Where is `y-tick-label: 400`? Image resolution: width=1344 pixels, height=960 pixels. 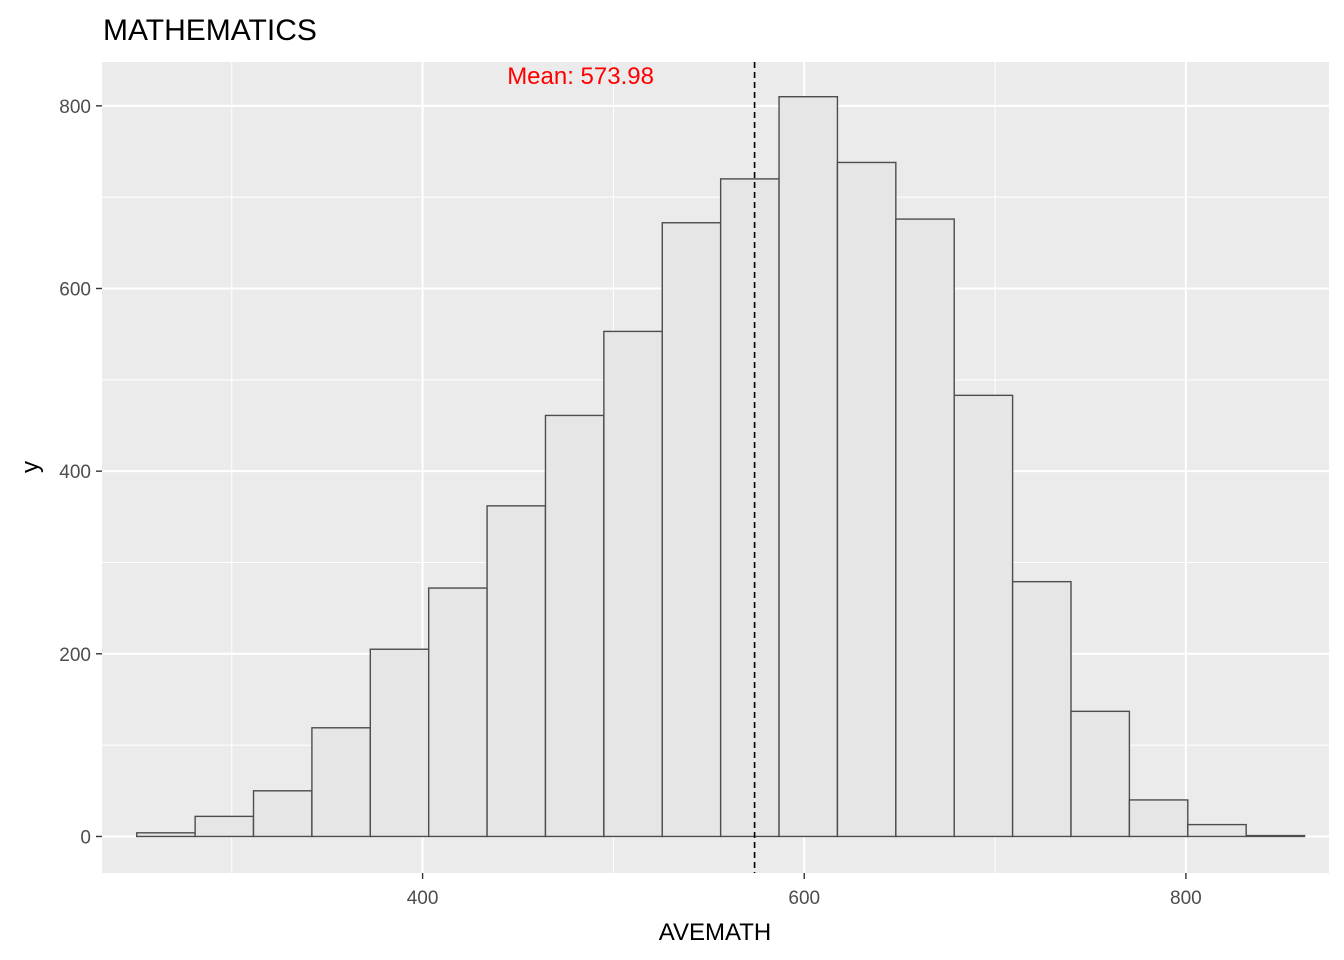
y-tick-label: 400 is located at coordinates (75, 472).